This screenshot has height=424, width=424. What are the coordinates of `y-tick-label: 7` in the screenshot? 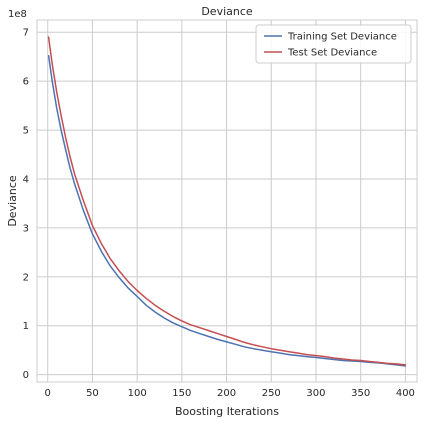 It's located at (26, 33).